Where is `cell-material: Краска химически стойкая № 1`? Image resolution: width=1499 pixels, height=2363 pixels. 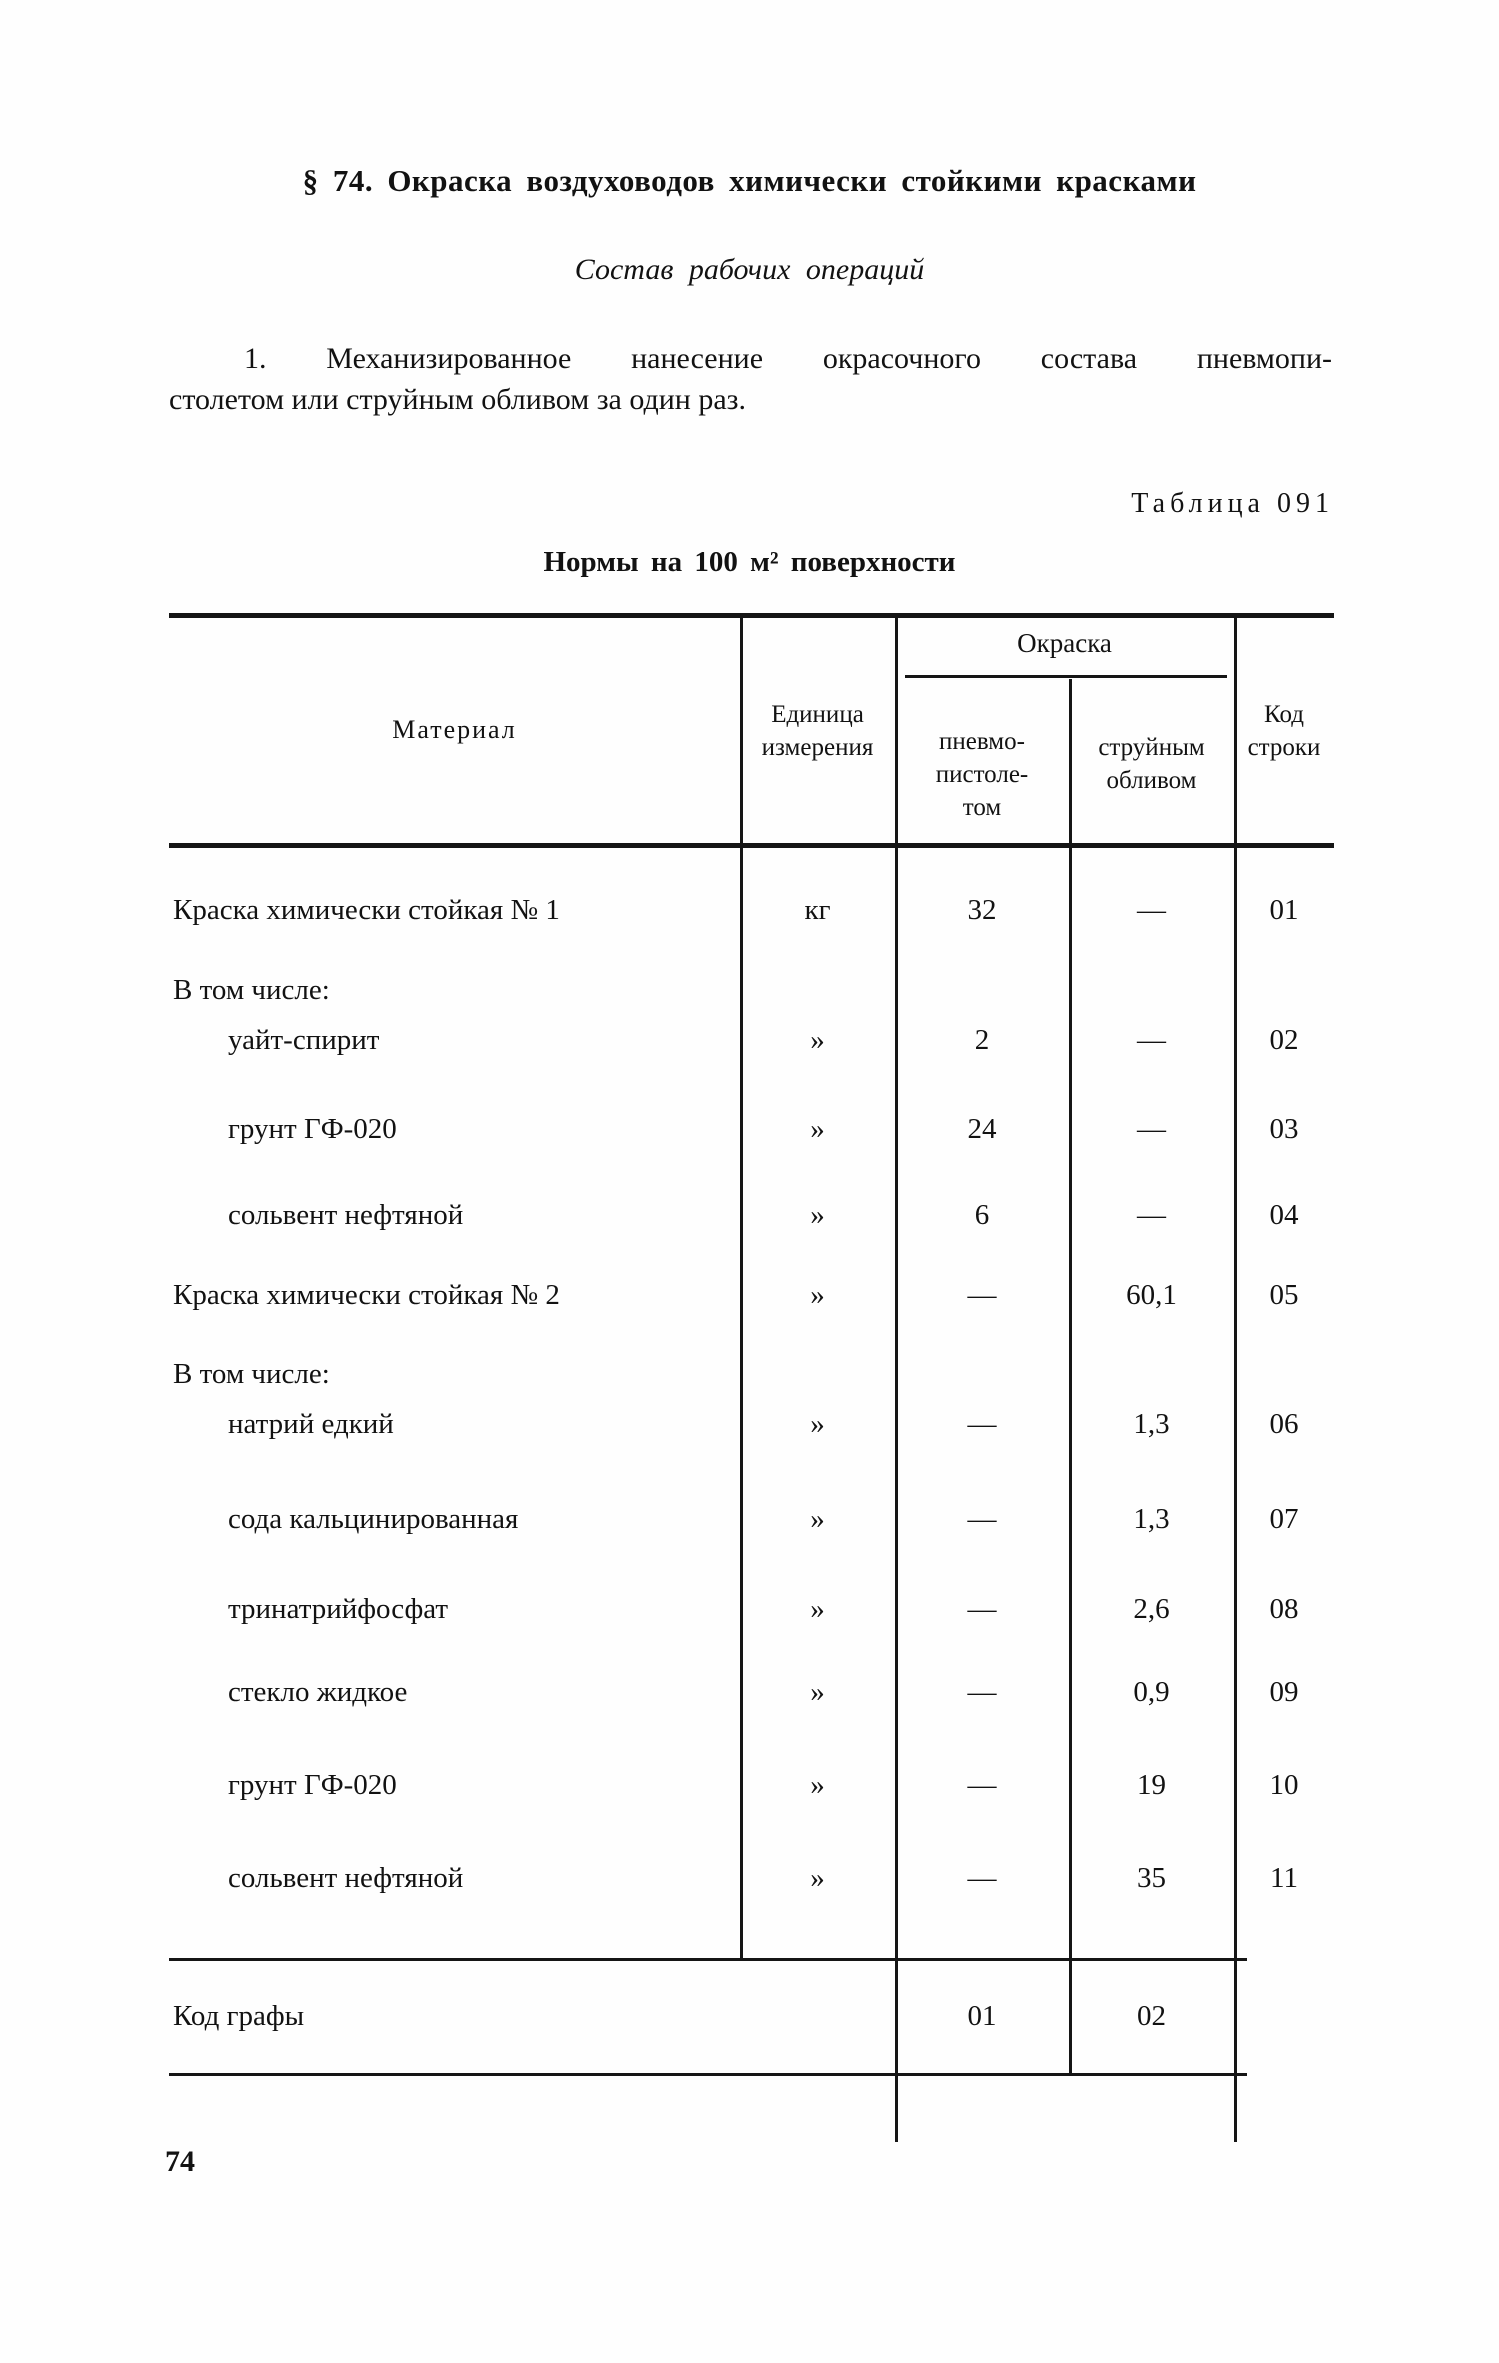
cell-material: Краска химически стойкая № 1 is located at coordinates (366, 910).